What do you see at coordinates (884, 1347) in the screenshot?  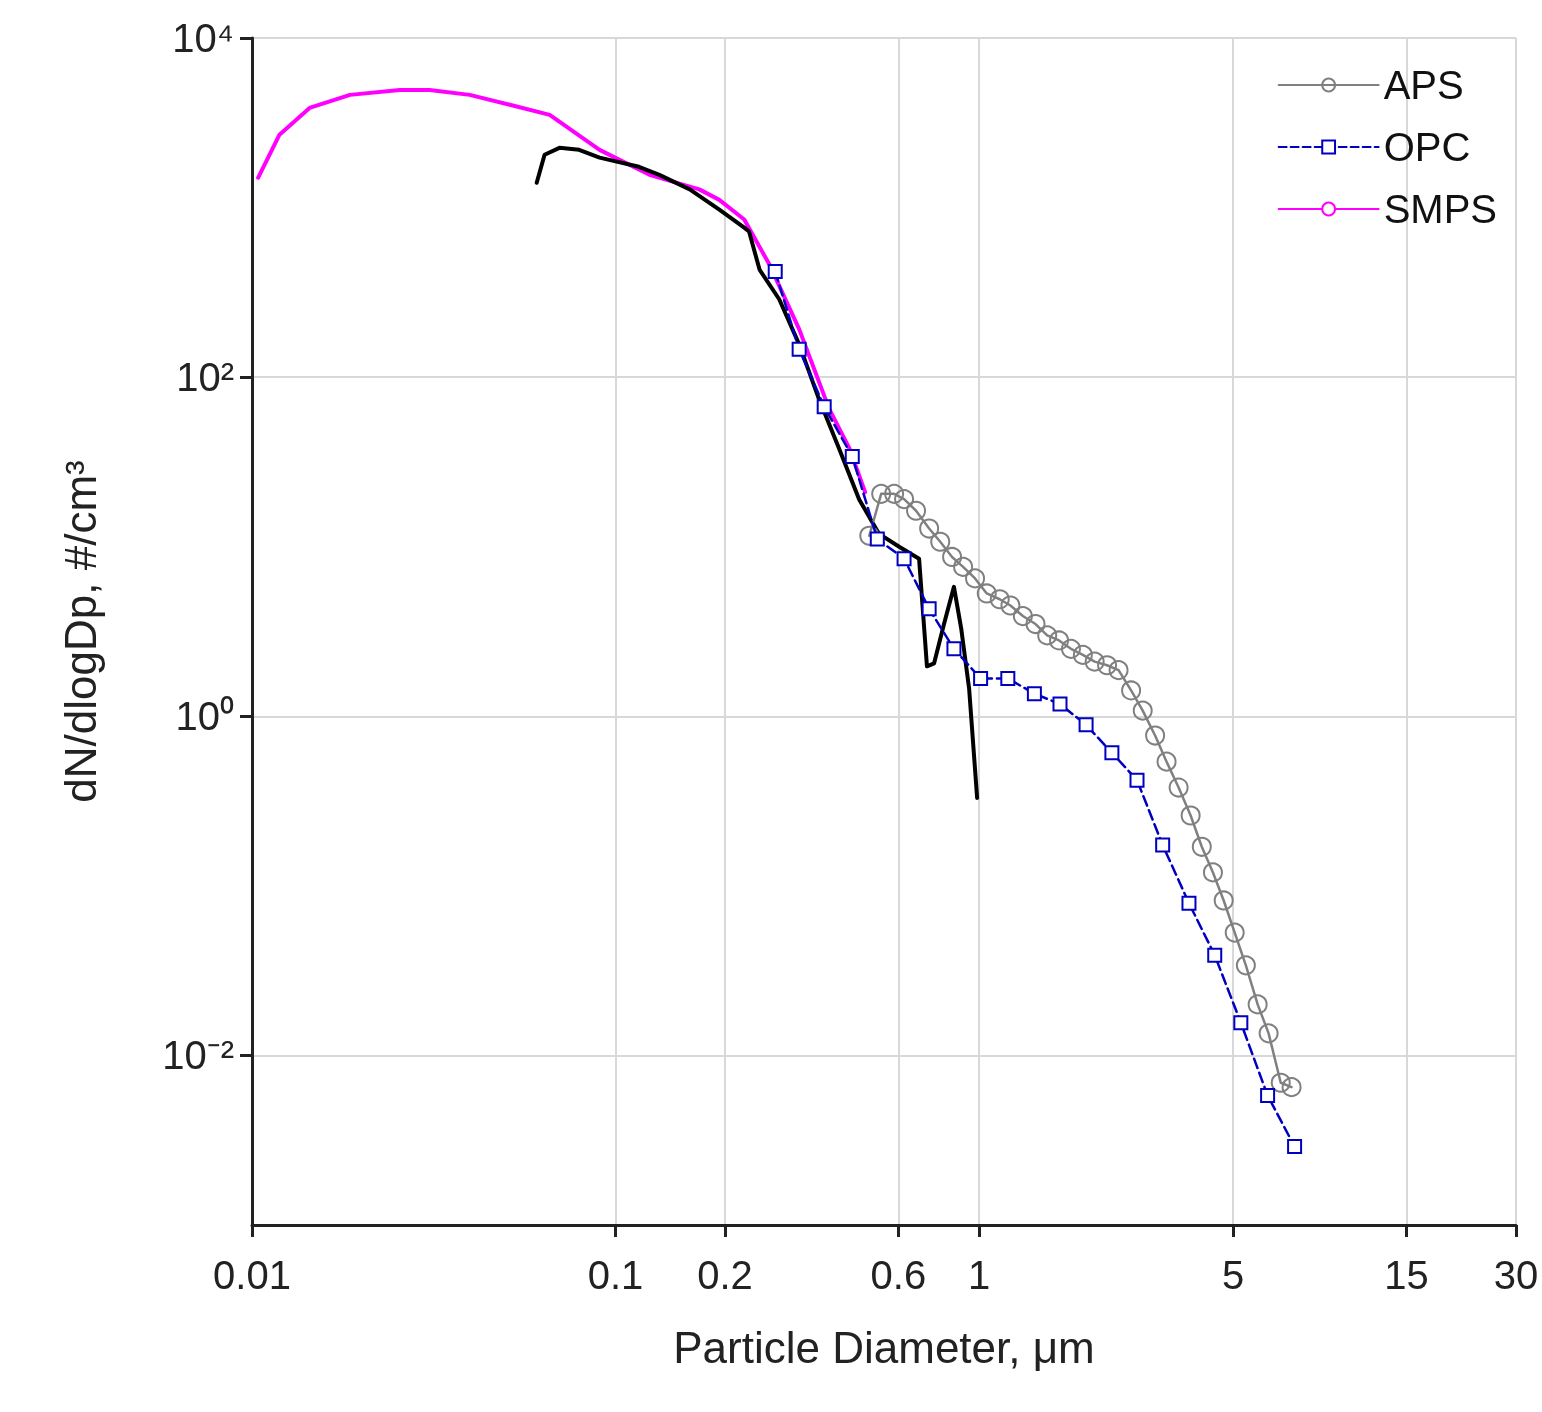 I see `x-axis-title: Particle Diameter, μm` at bounding box center [884, 1347].